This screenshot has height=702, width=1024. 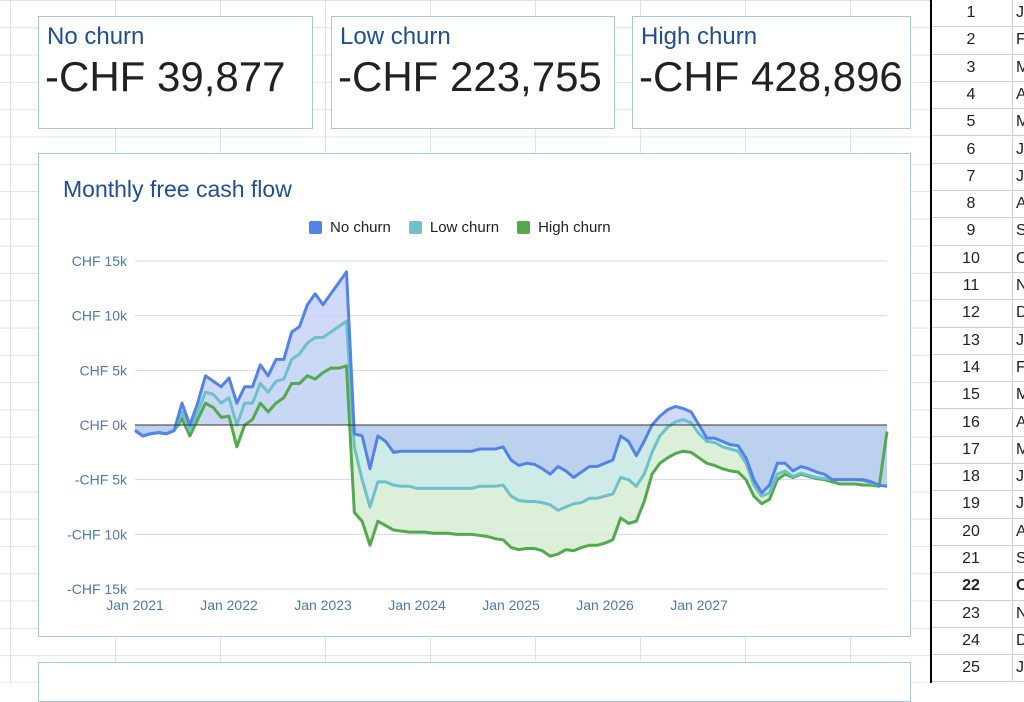 I want to click on sheet-row: 17 M, so click(x=978, y=450).